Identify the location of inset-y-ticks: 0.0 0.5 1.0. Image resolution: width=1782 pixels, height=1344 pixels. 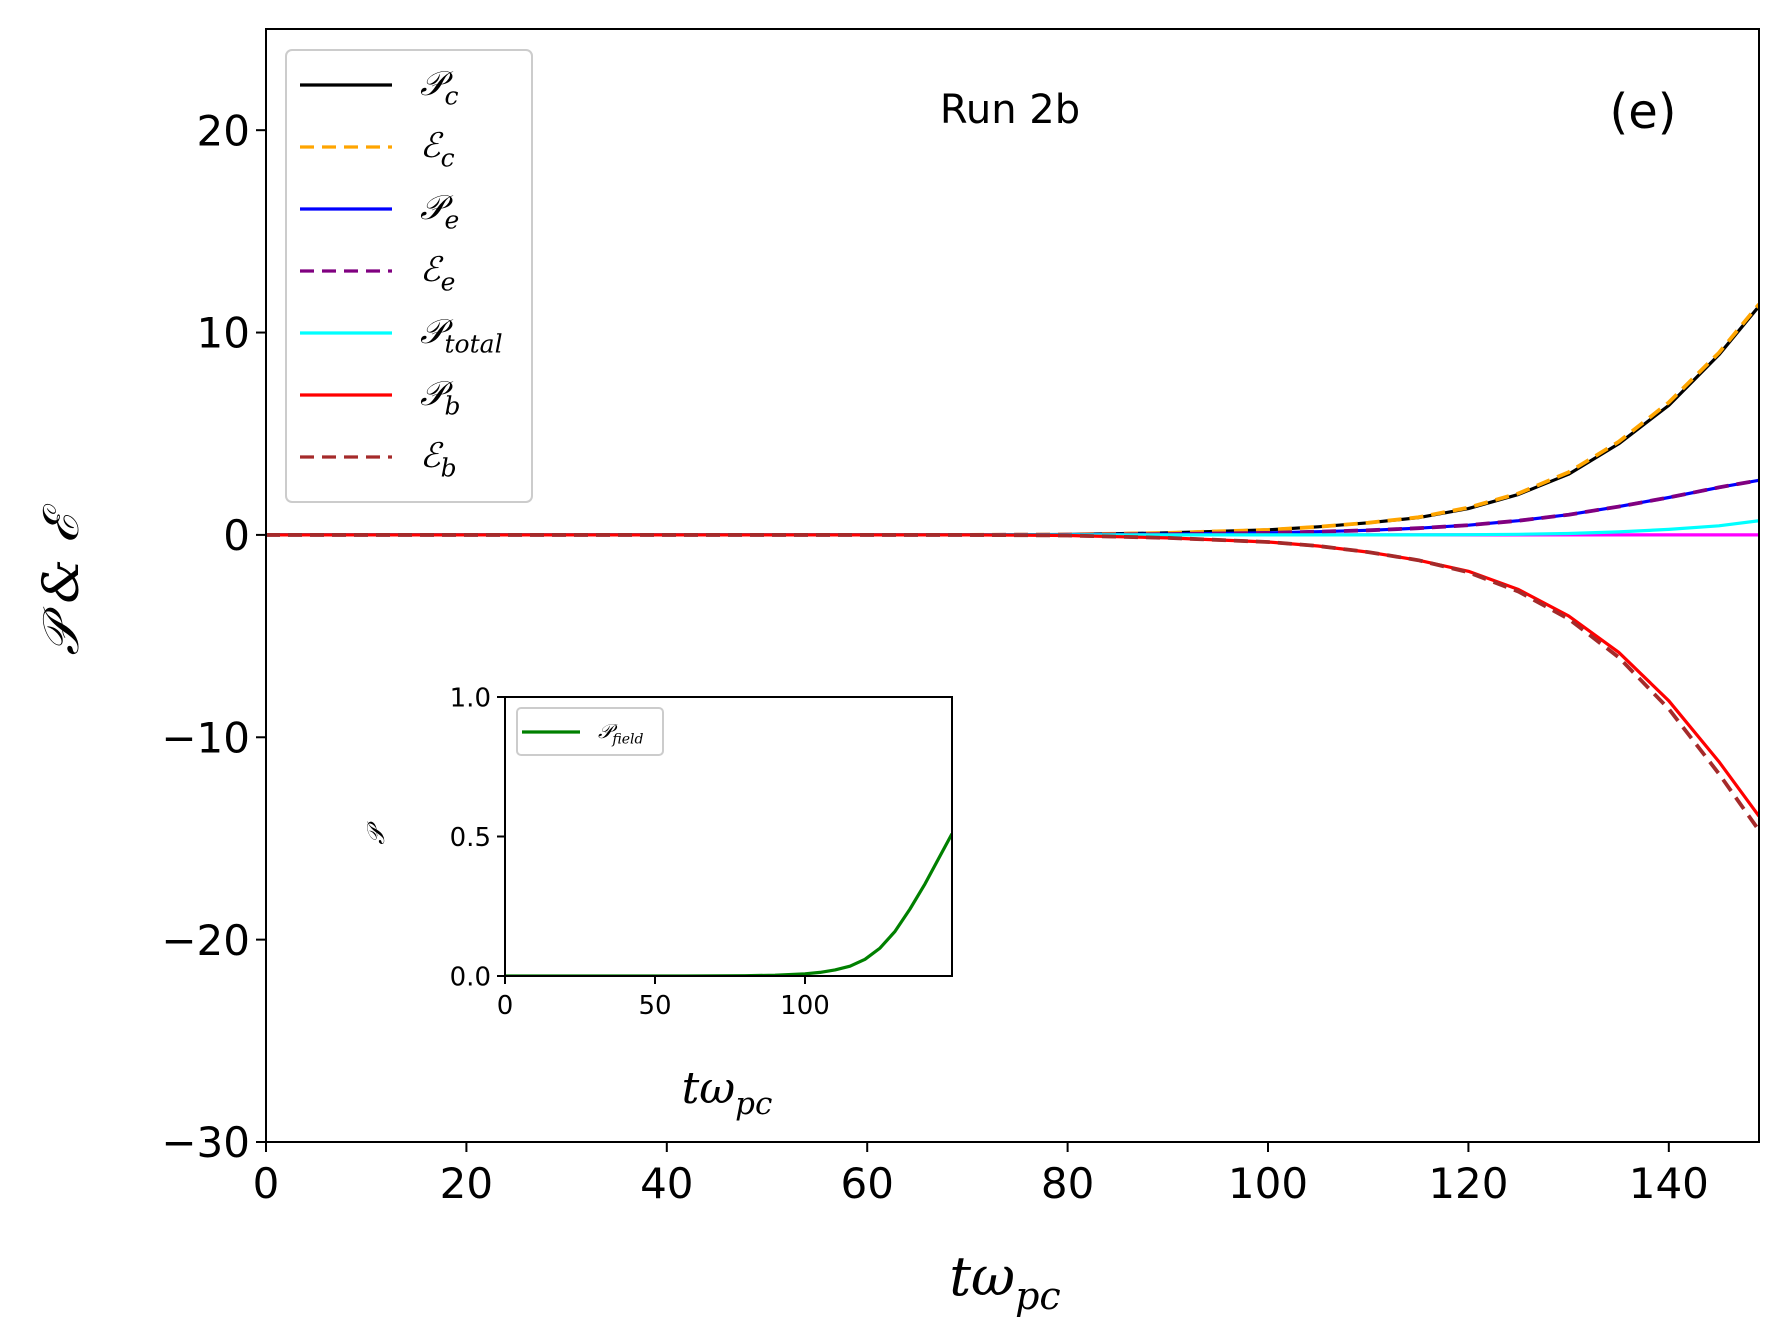
(477, 837).